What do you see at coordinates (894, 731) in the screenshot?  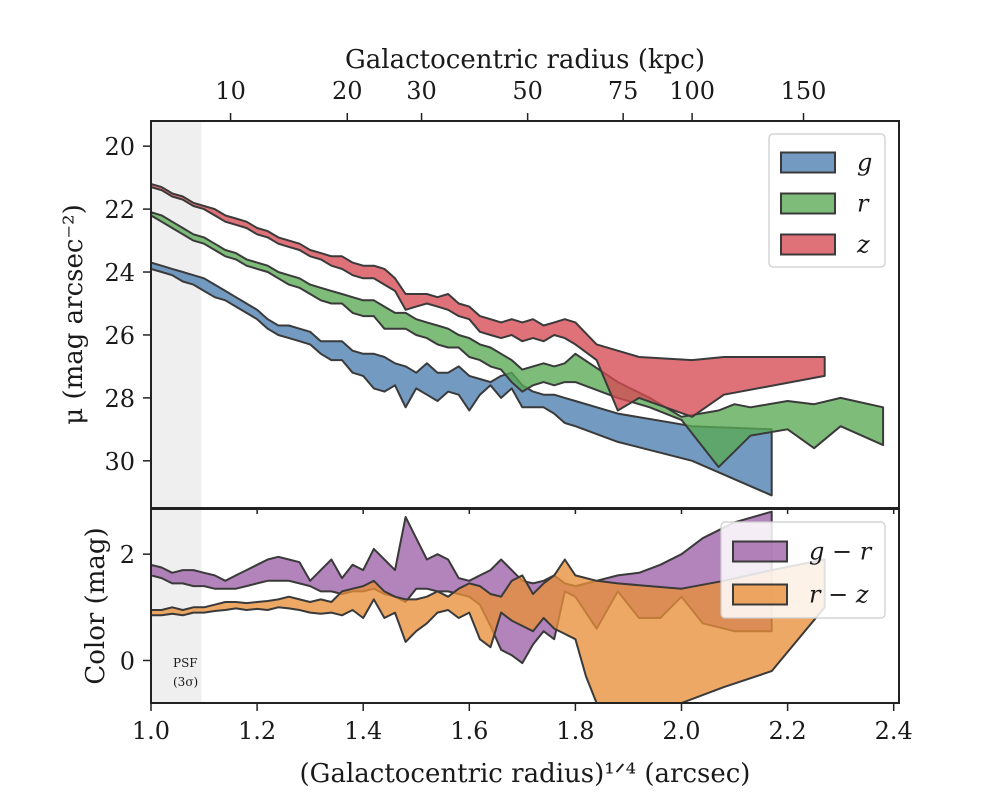 I see `x-tick-label: 2.4` at bounding box center [894, 731].